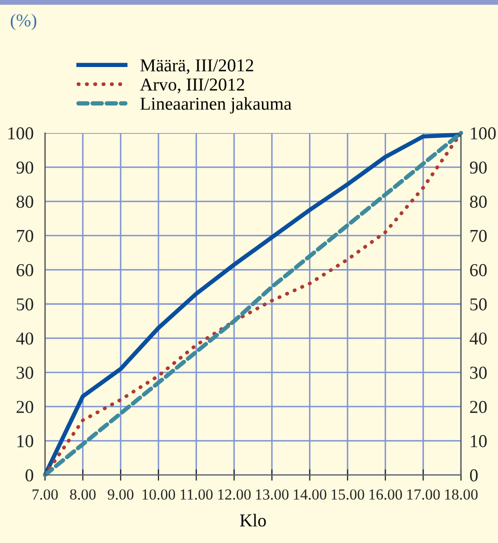 Image resolution: width=498 pixels, height=543 pixels. I want to click on y-tick-label: 100, so click(21, 133).